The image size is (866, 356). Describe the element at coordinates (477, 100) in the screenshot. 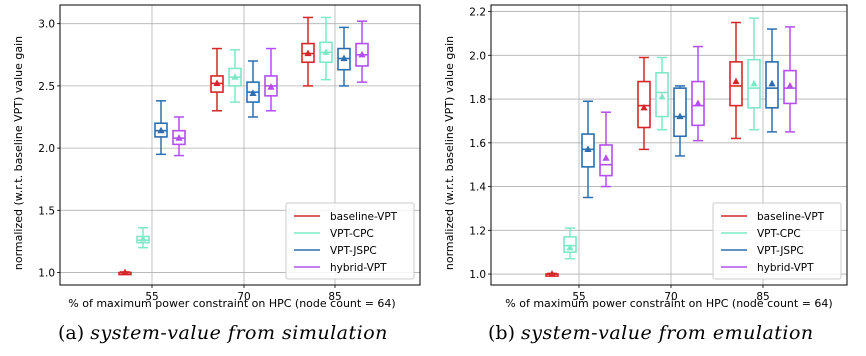

I see `y-tick-label: 1.8` at that location.